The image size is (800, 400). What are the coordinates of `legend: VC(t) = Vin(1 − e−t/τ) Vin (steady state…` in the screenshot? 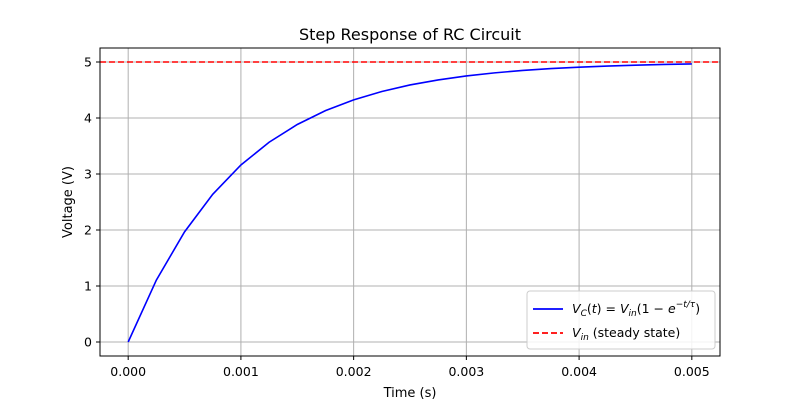 It's located at (621, 320).